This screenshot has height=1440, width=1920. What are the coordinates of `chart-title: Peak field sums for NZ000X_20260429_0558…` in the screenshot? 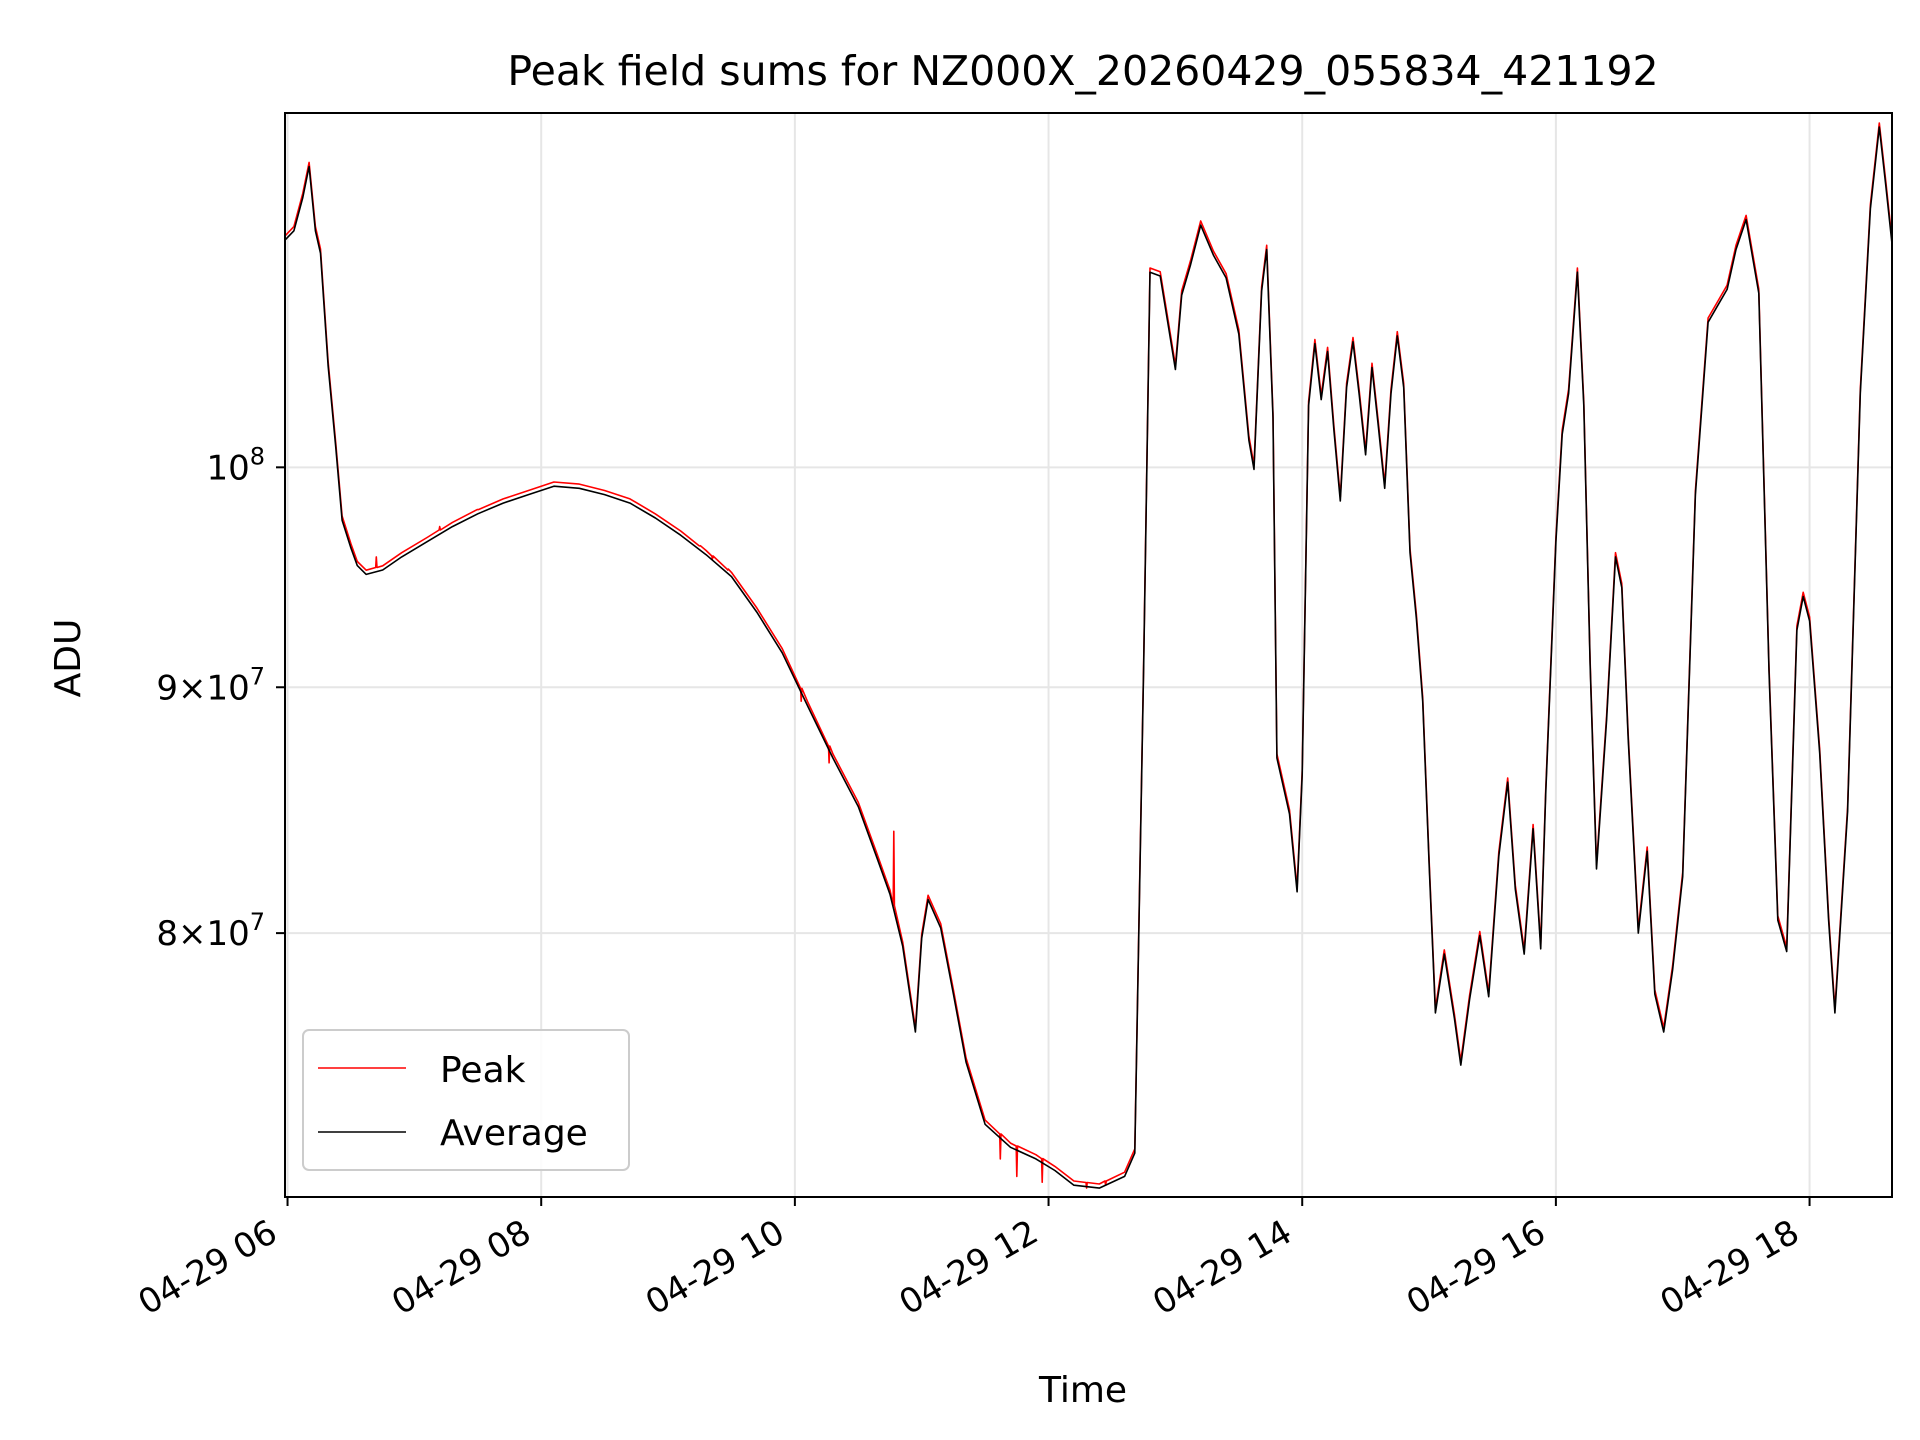 It's located at (1082, 71).